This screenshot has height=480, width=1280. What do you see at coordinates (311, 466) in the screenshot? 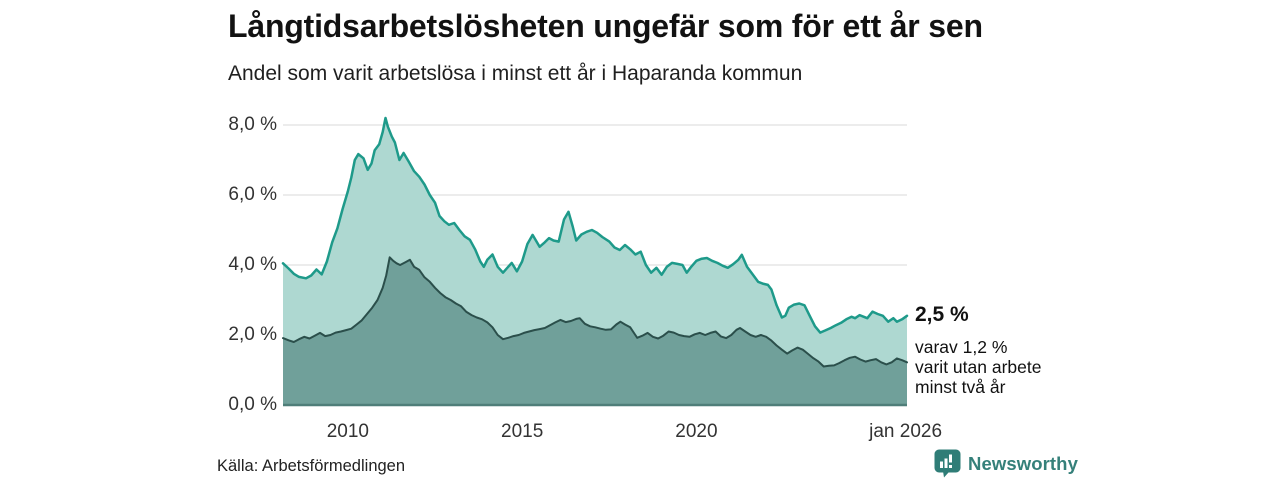
I see `source-note: Källa: Arbetsförmedlingen` at bounding box center [311, 466].